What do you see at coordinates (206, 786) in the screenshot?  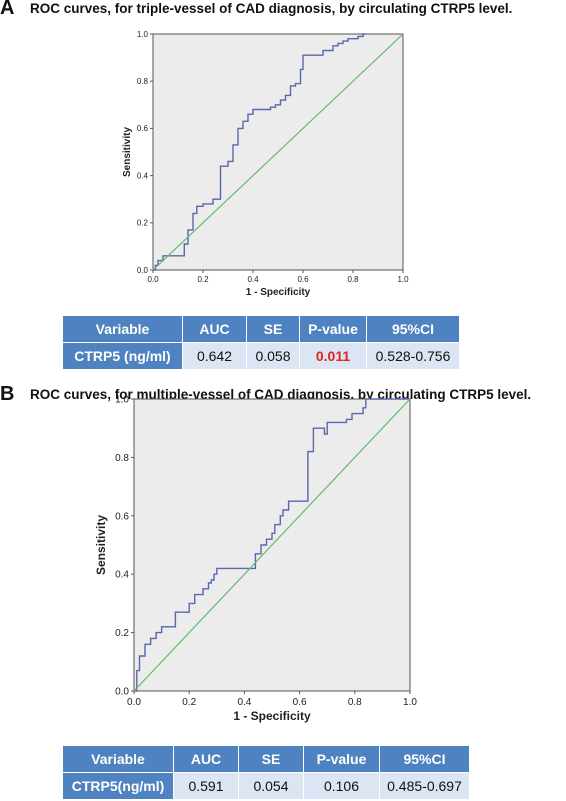 I see `cell-auc: 0.591` at bounding box center [206, 786].